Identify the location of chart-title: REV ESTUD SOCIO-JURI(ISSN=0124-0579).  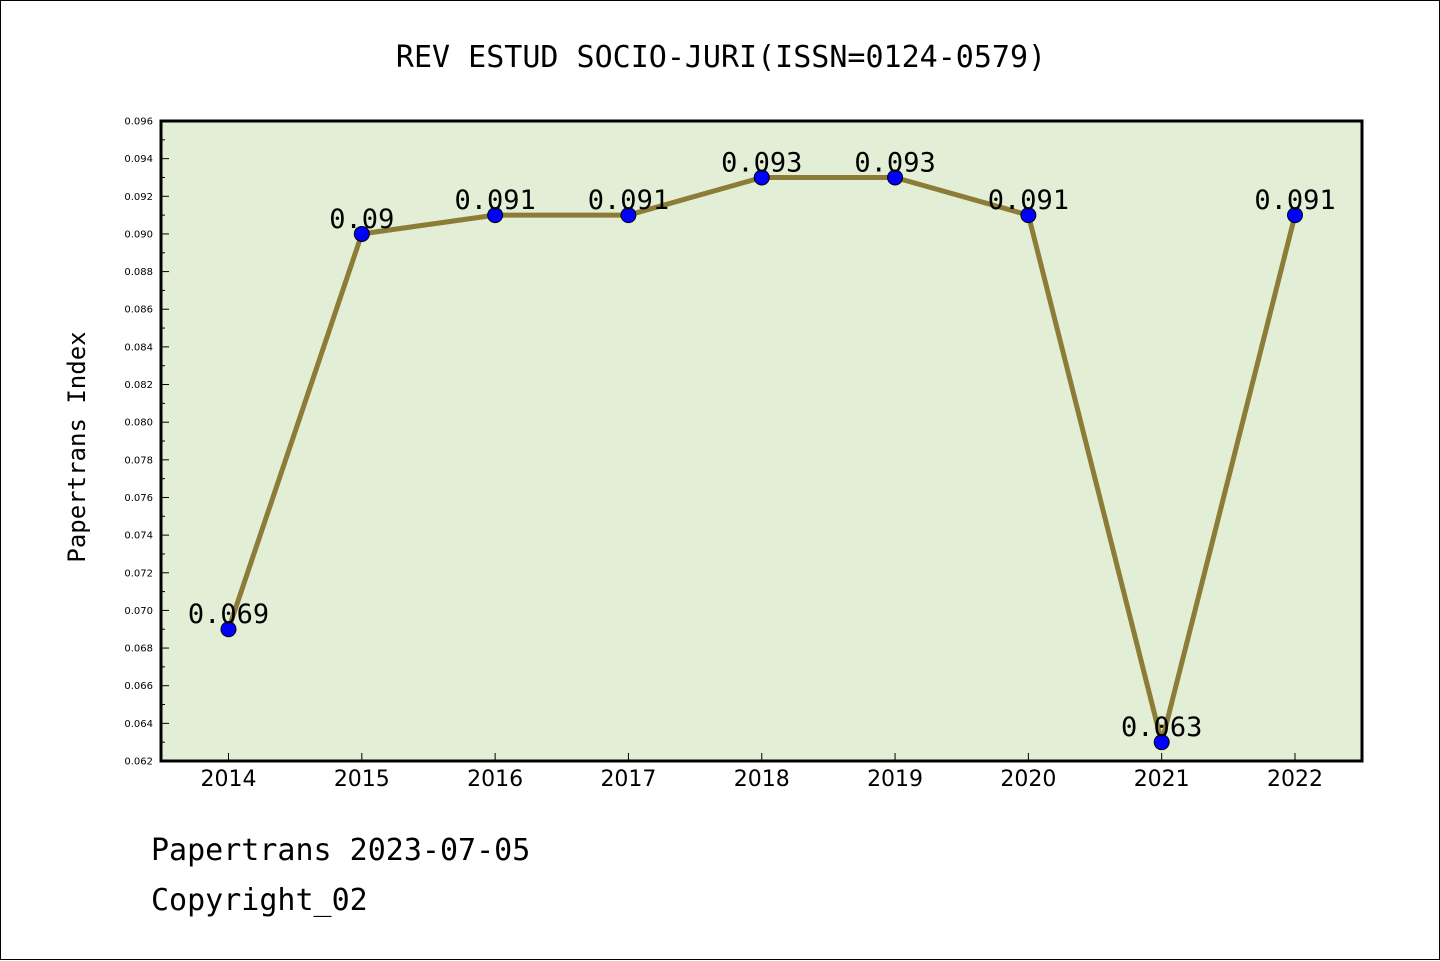
(721, 57).